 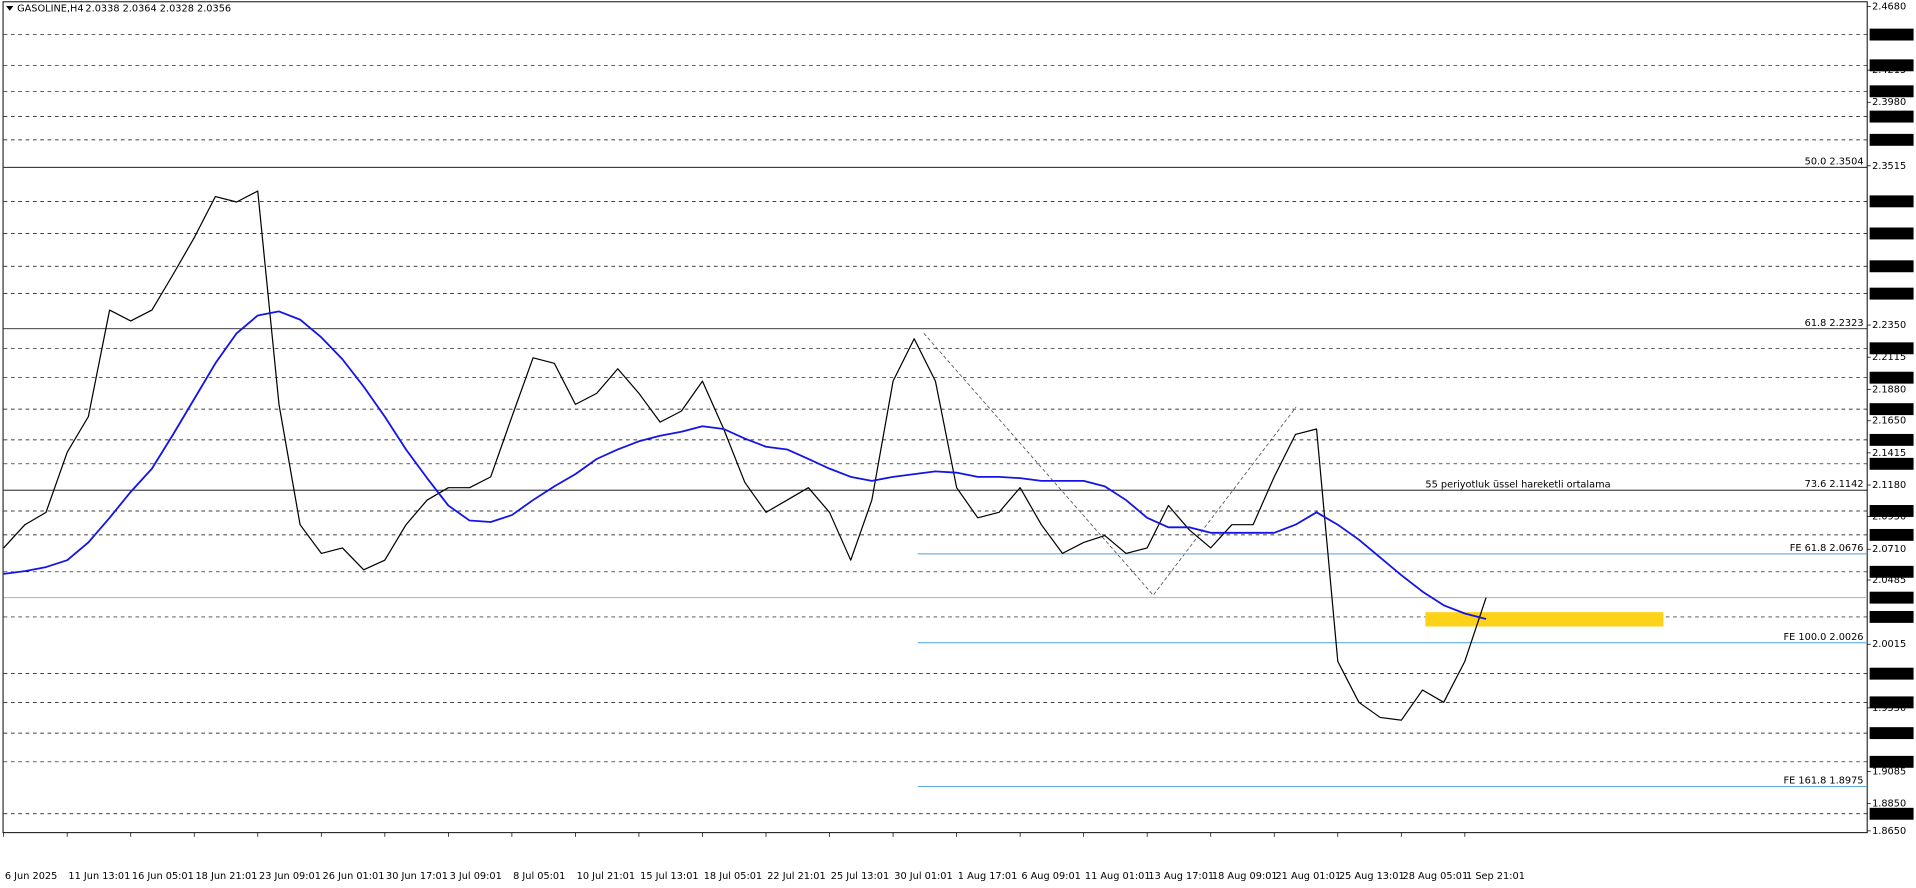 I want to click on level-label: 2.3020, so click(x=1889, y=234).